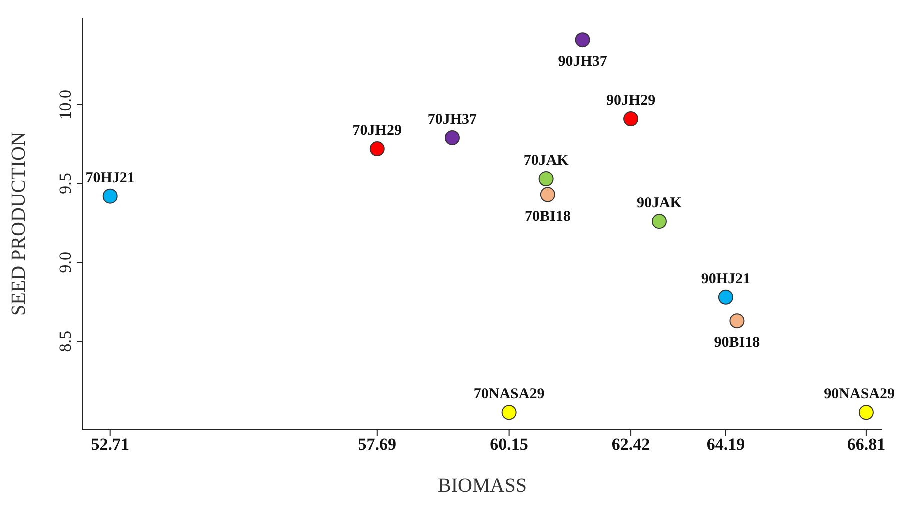 This screenshot has height=518, width=905. What do you see at coordinates (377, 131) in the screenshot?
I see `annotation: 70JH29` at bounding box center [377, 131].